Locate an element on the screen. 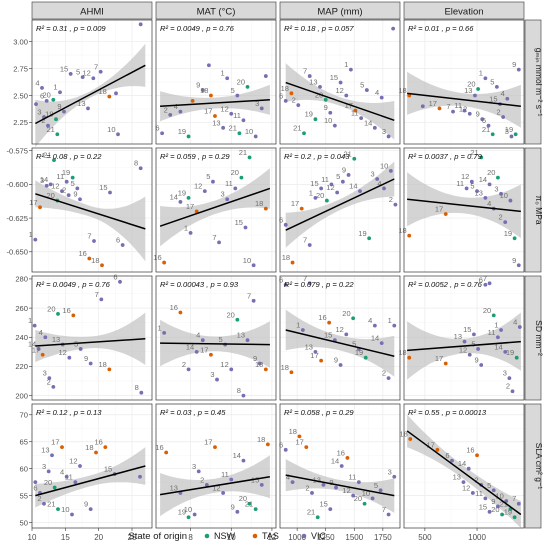 The image size is (550, 544). x-tick-label: 8 is located at coordinates (190, 537).